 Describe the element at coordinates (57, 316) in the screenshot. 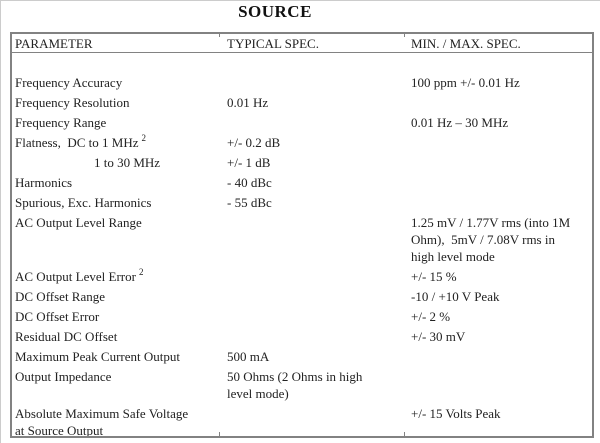

I see `parameter-name: DC Offset Error` at that location.